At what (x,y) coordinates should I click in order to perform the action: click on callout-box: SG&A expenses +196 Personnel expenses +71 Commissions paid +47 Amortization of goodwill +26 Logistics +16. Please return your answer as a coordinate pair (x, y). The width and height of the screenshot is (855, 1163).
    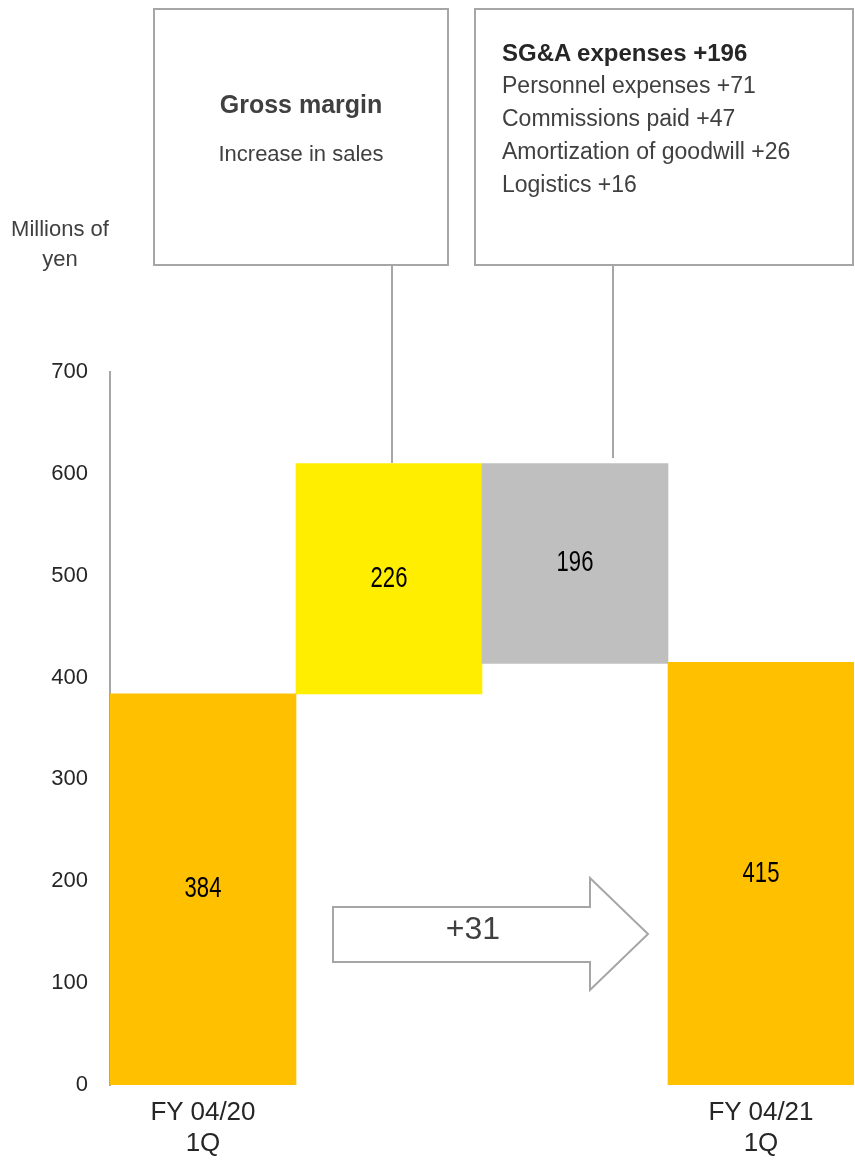
    Looking at the image, I should click on (664, 137).